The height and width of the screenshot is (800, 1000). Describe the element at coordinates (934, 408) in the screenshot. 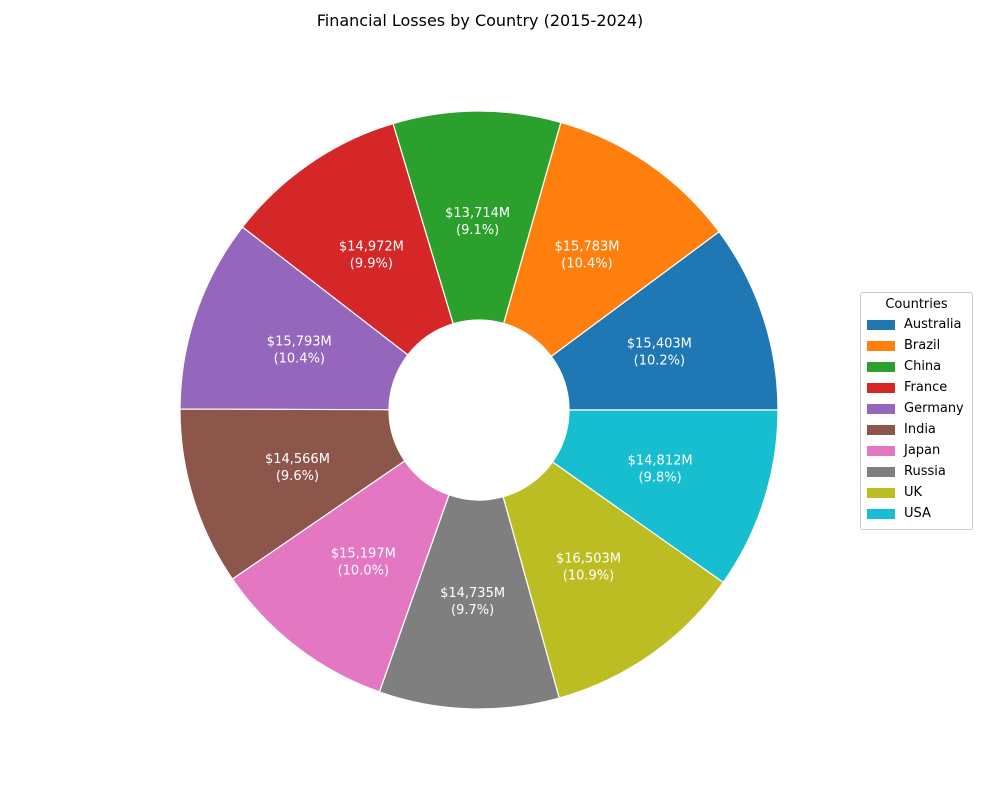

I see `legend-label: Germany` at that location.